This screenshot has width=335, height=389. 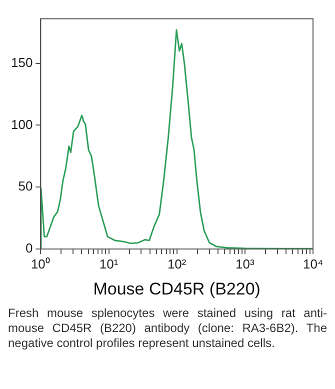 What do you see at coordinates (245, 264) in the screenshot?
I see `x-tick-label: 10³` at bounding box center [245, 264].